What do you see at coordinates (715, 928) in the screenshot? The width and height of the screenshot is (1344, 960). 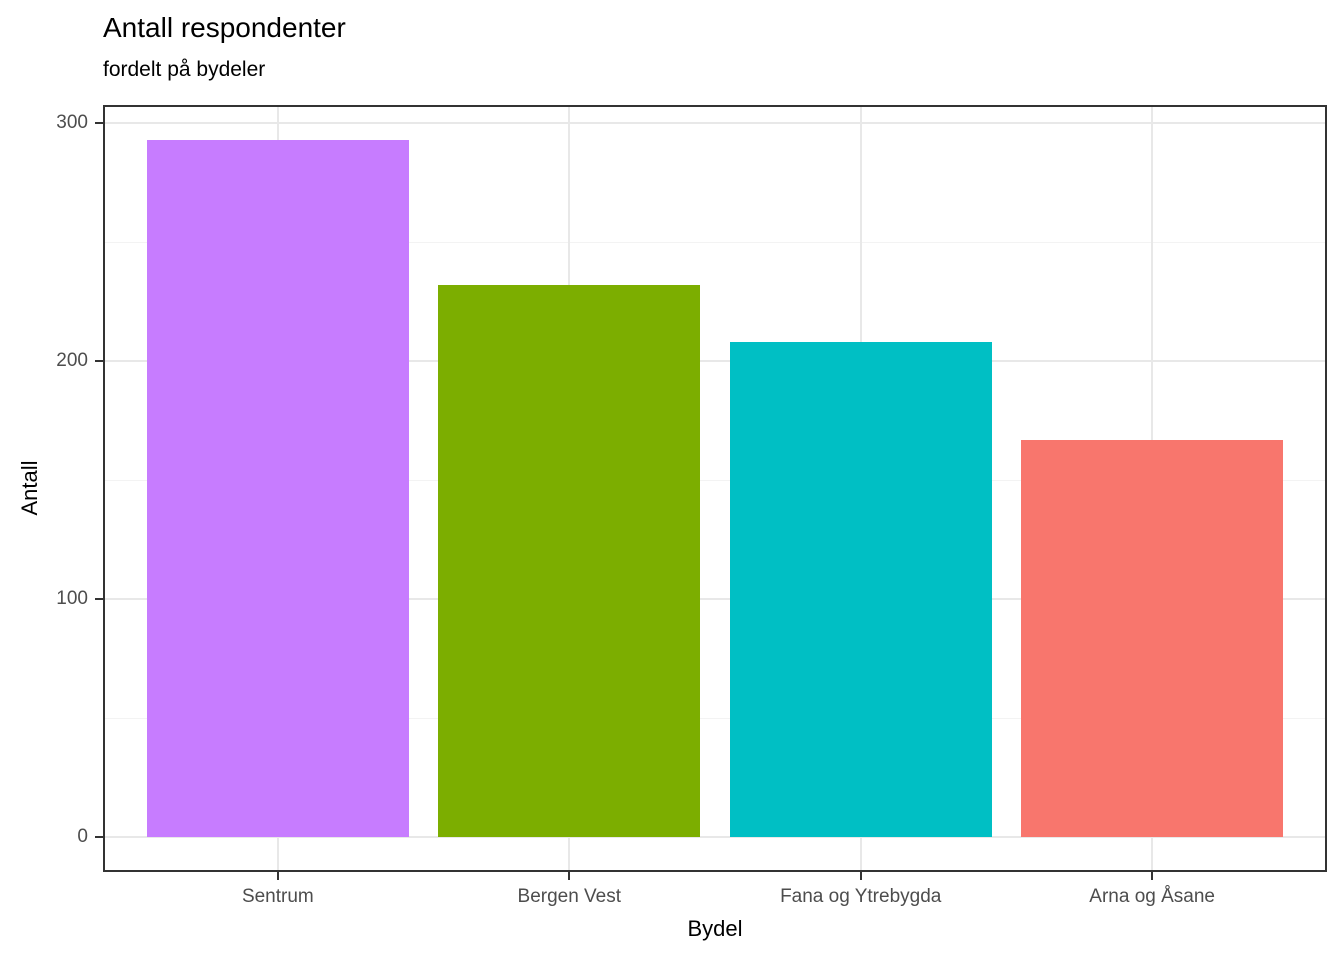 I see `x-axis-title: Bydel` at bounding box center [715, 928].